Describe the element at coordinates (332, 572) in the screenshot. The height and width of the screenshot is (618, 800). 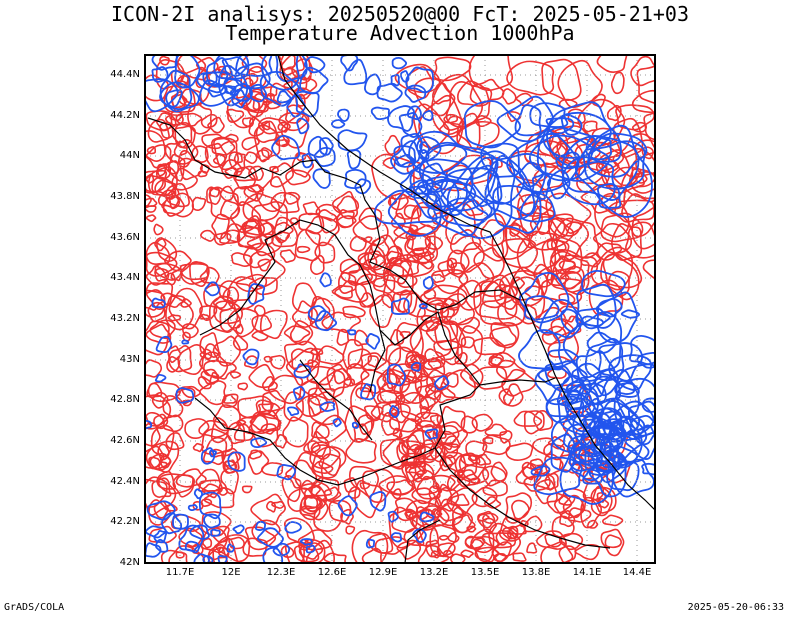
I see `lon-label: 12.6E` at that location.